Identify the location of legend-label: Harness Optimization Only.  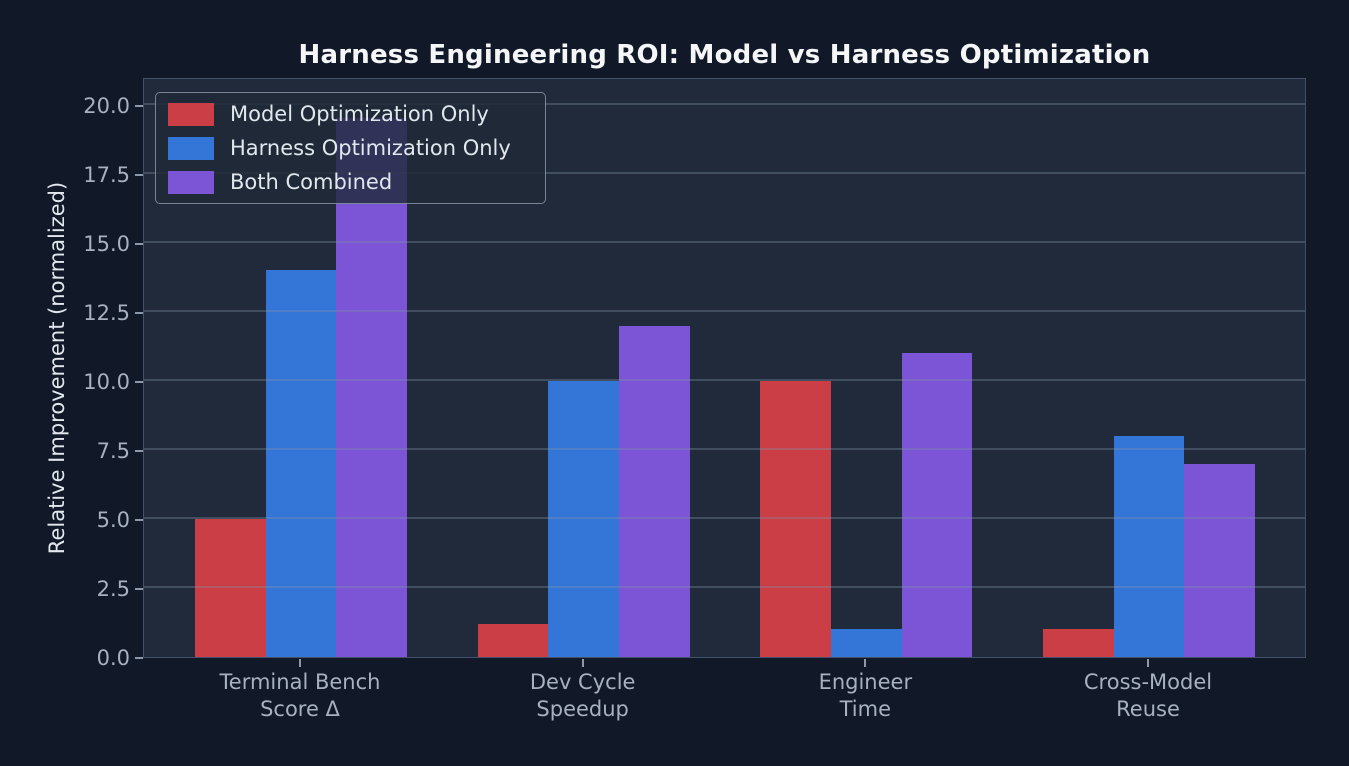
(370, 148).